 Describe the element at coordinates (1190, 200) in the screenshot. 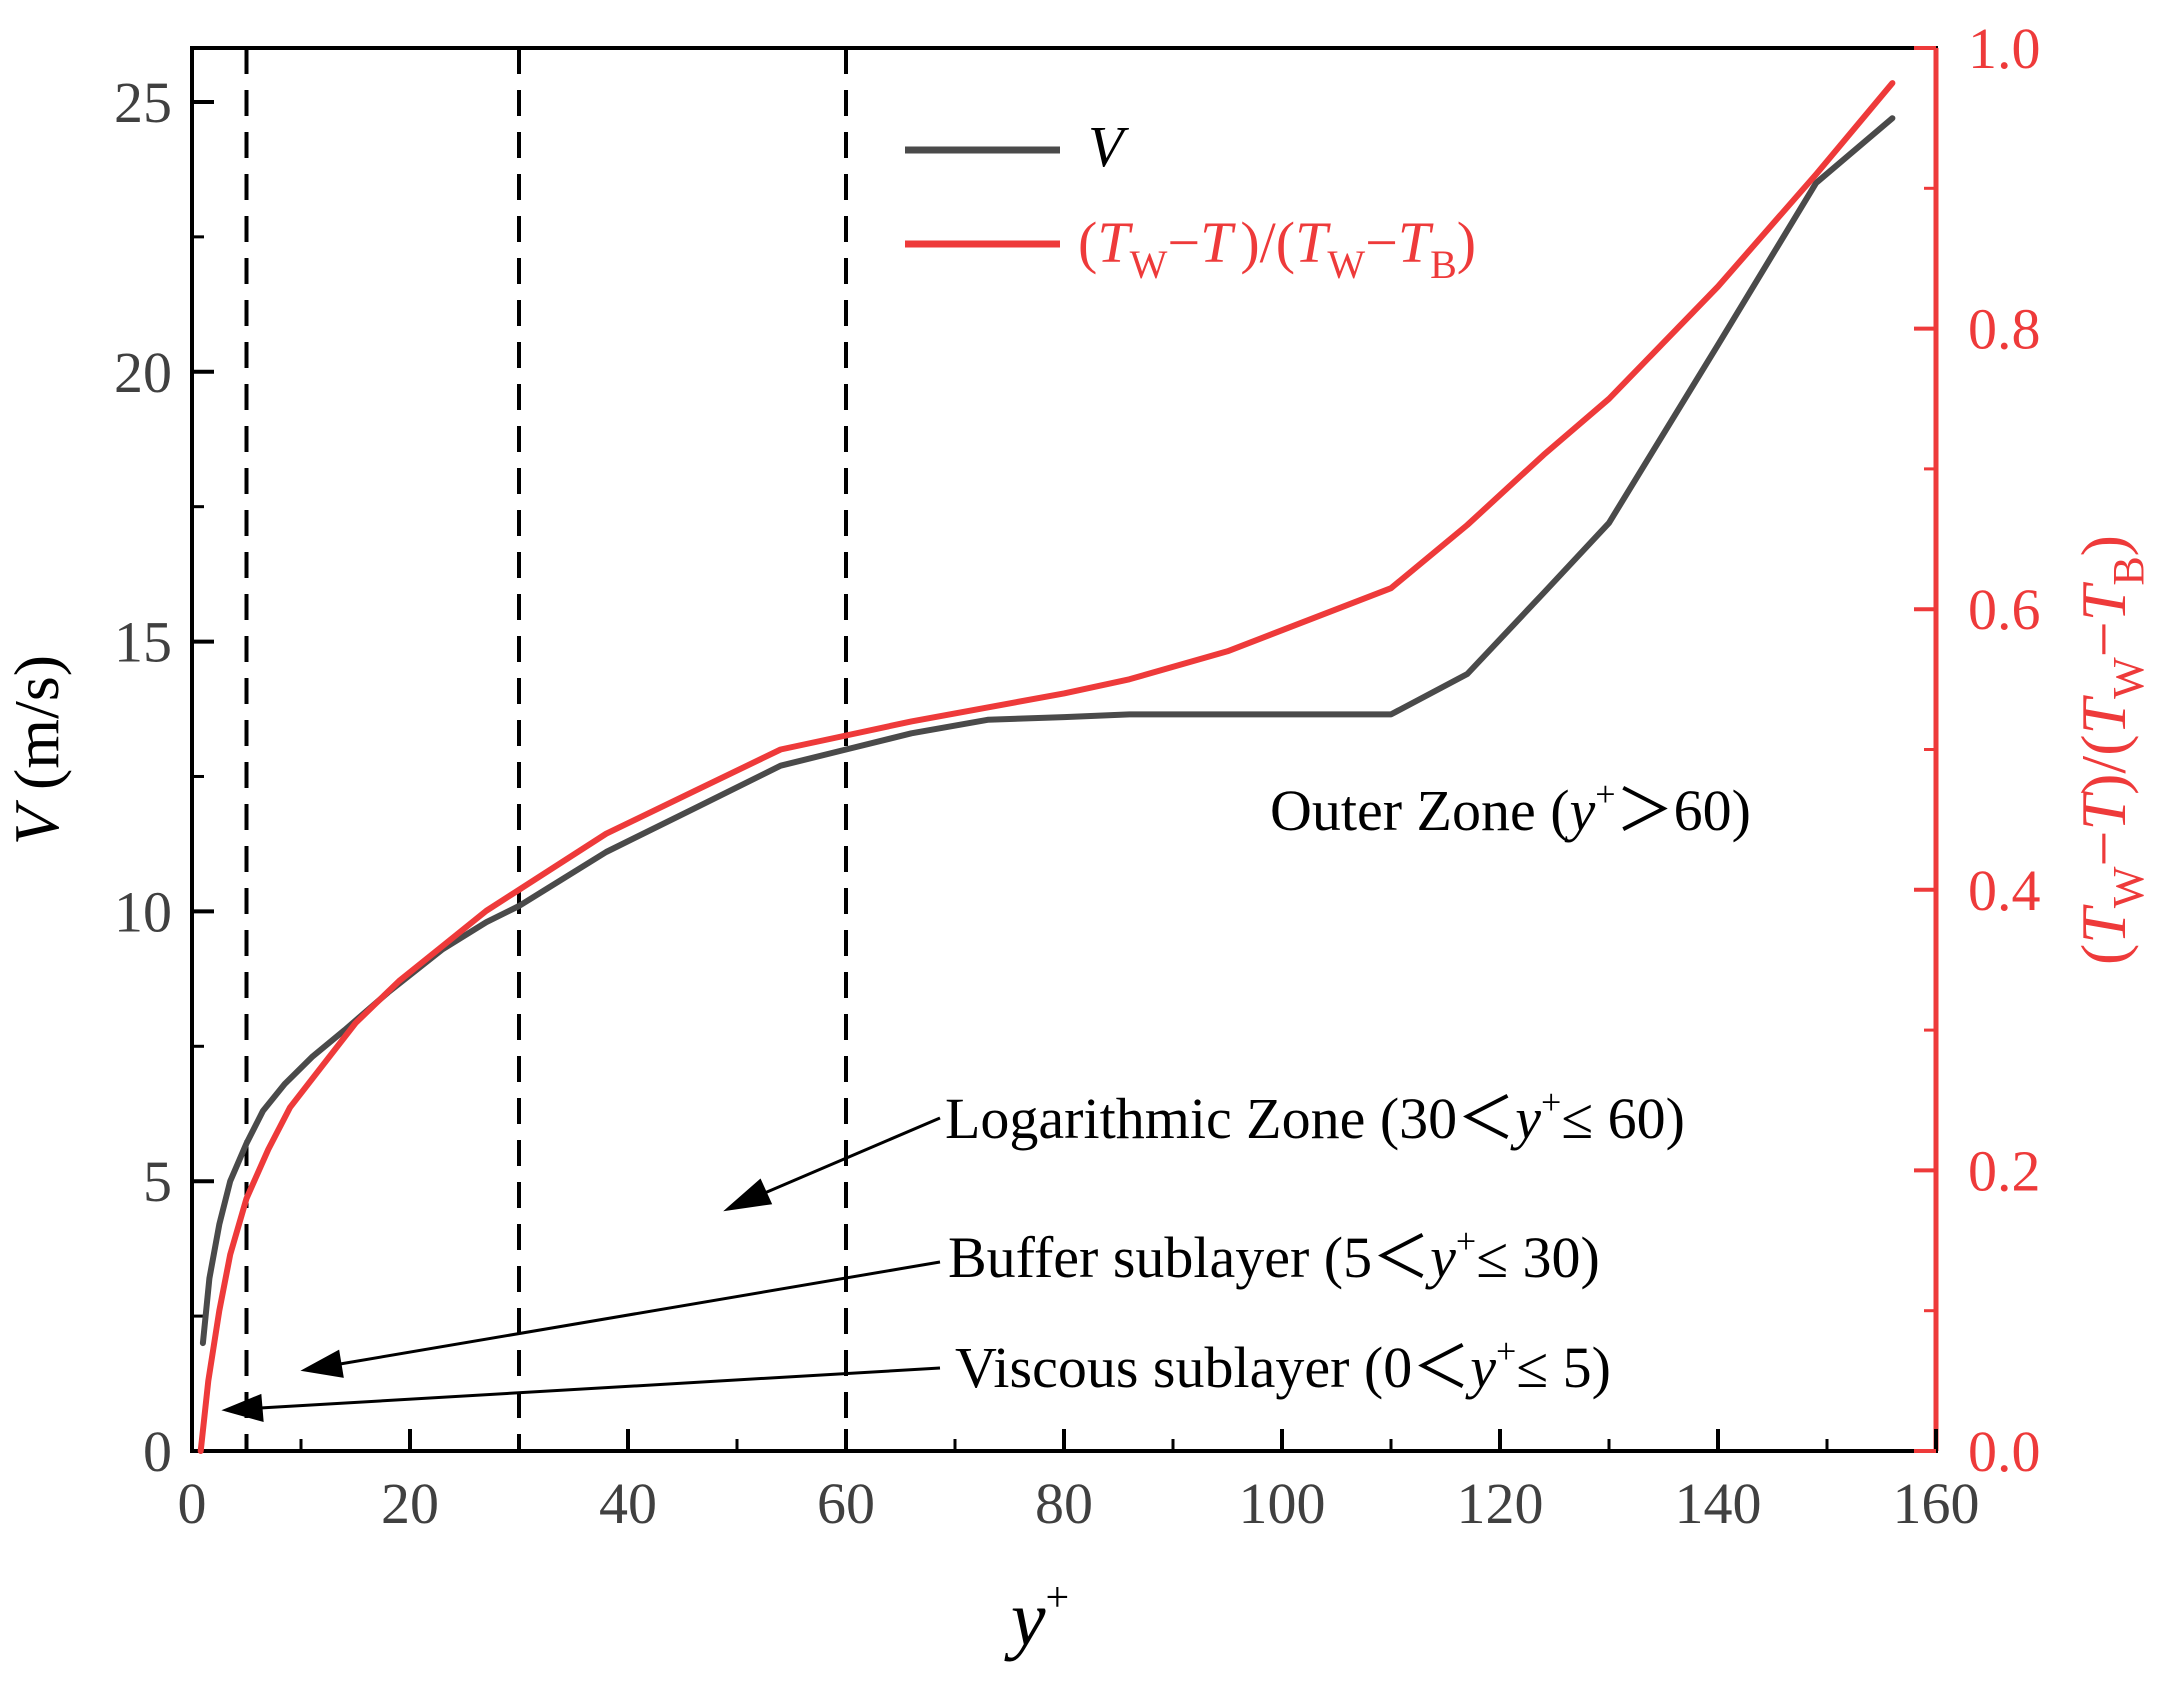

I see `legend: V (TW−T)/(TW−TB)` at that location.